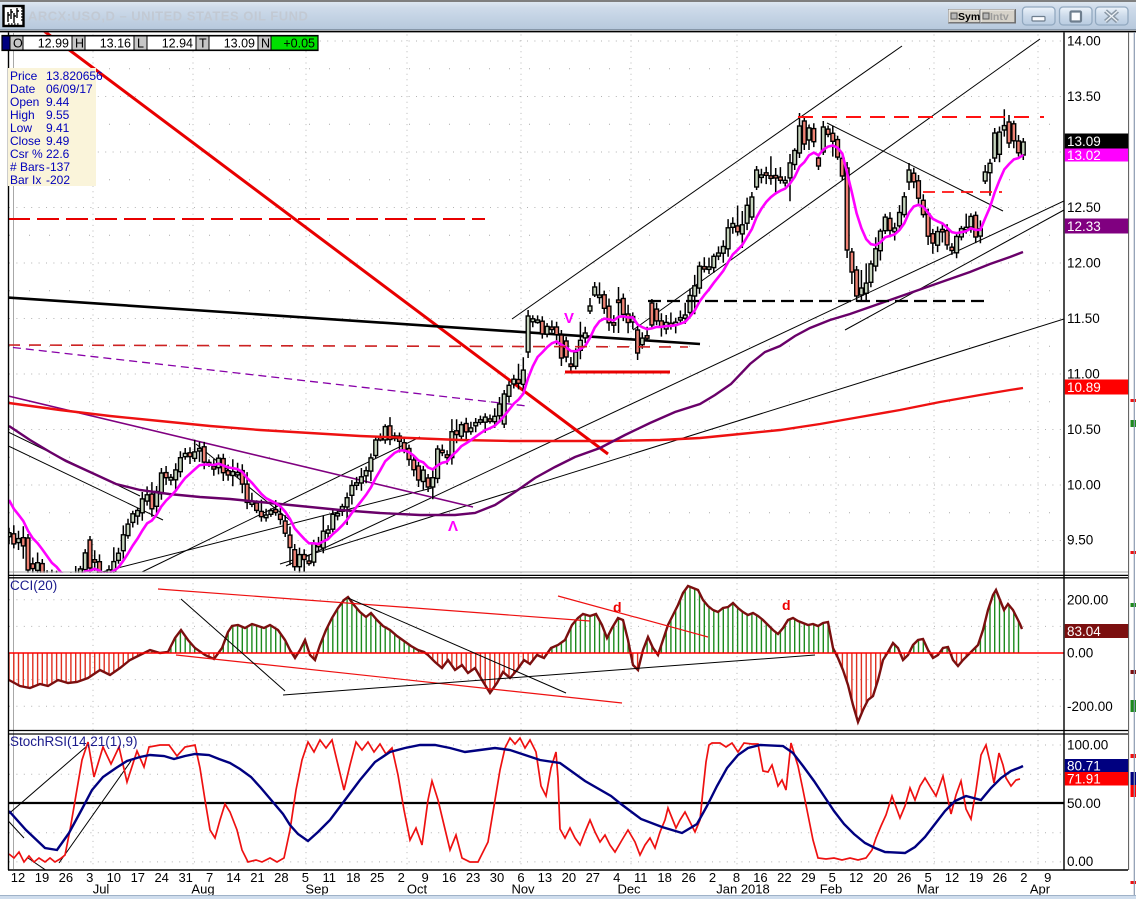  What do you see at coordinates (497, 877) in the screenshot?
I see `svg-text: 30` at bounding box center [497, 877].